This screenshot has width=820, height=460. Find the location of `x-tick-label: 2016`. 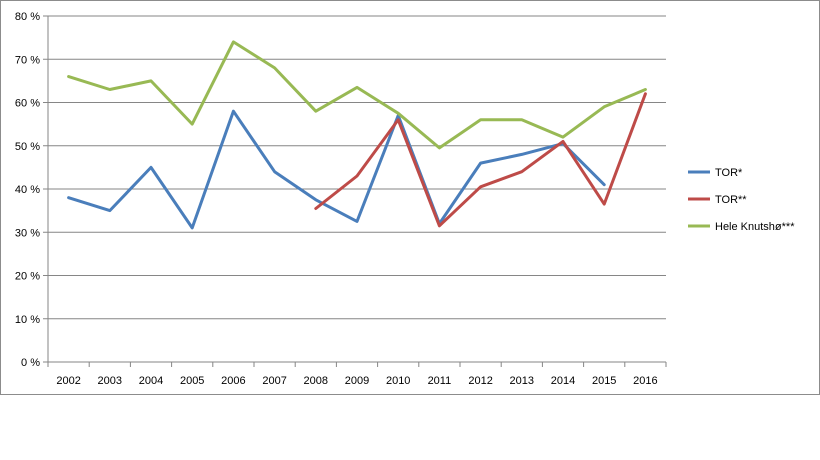

x-tick-label: 2016 is located at coordinates (645, 381).